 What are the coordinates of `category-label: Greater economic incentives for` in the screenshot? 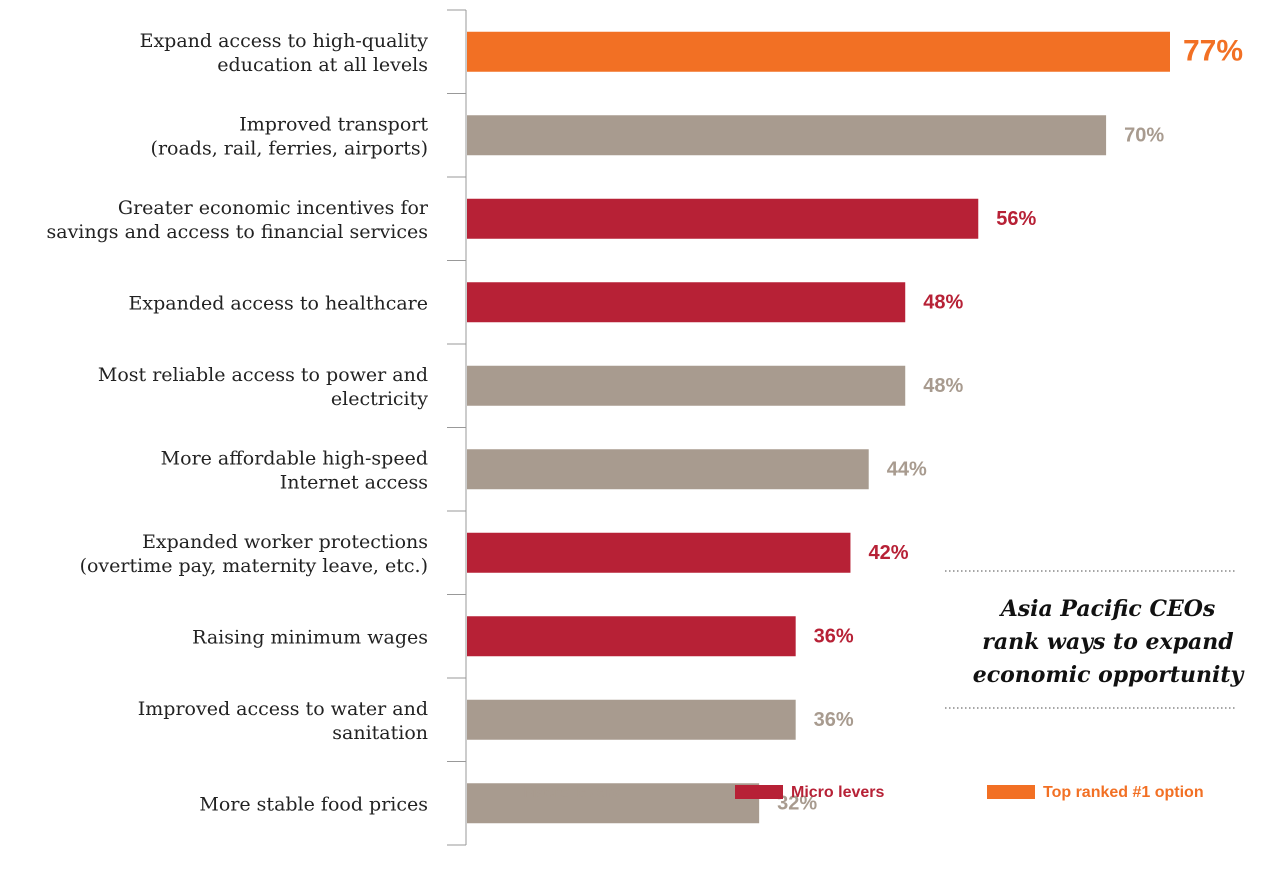 It's located at (273, 208).